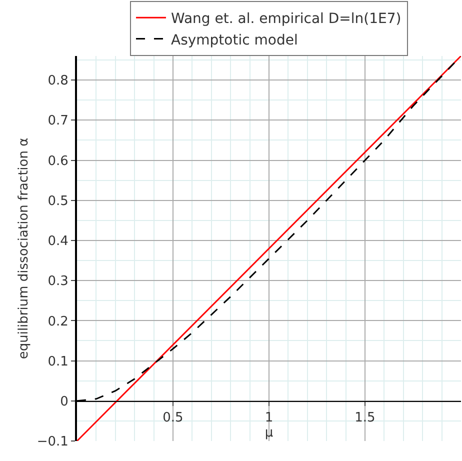 The image size is (462, 461). What do you see at coordinates (269, 418) in the screenshot?
I see `x-tick-label: 1` at bounding box center [269, 418].